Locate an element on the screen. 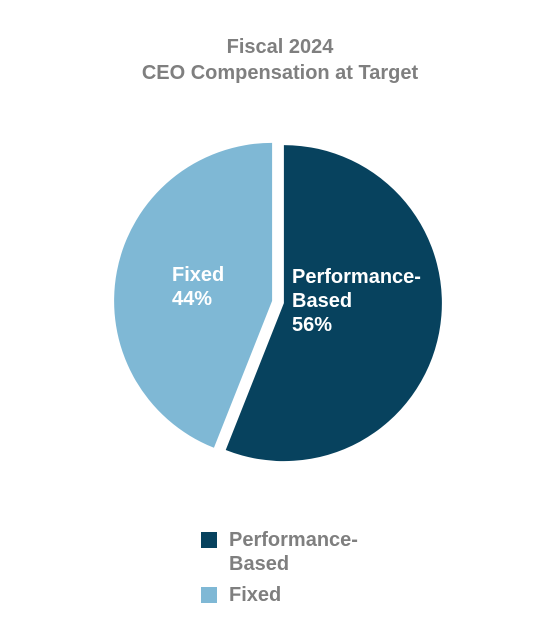  legend-swatch-fixed is located at coordinates (209, 595).